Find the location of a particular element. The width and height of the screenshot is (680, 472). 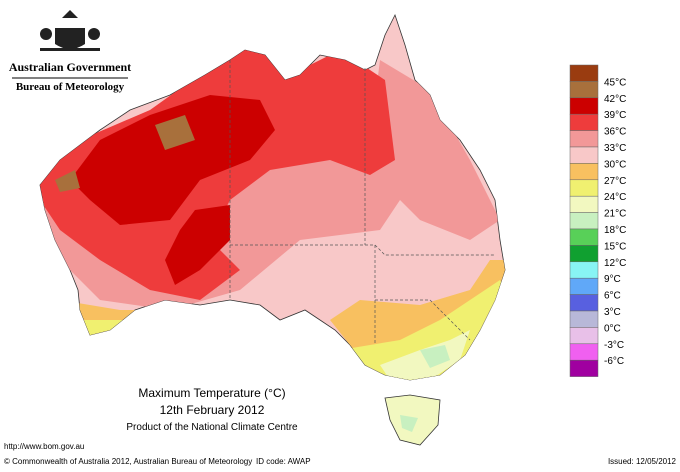

footer-url: http://www.bom.gov.au is located at coordinates (44, 446).